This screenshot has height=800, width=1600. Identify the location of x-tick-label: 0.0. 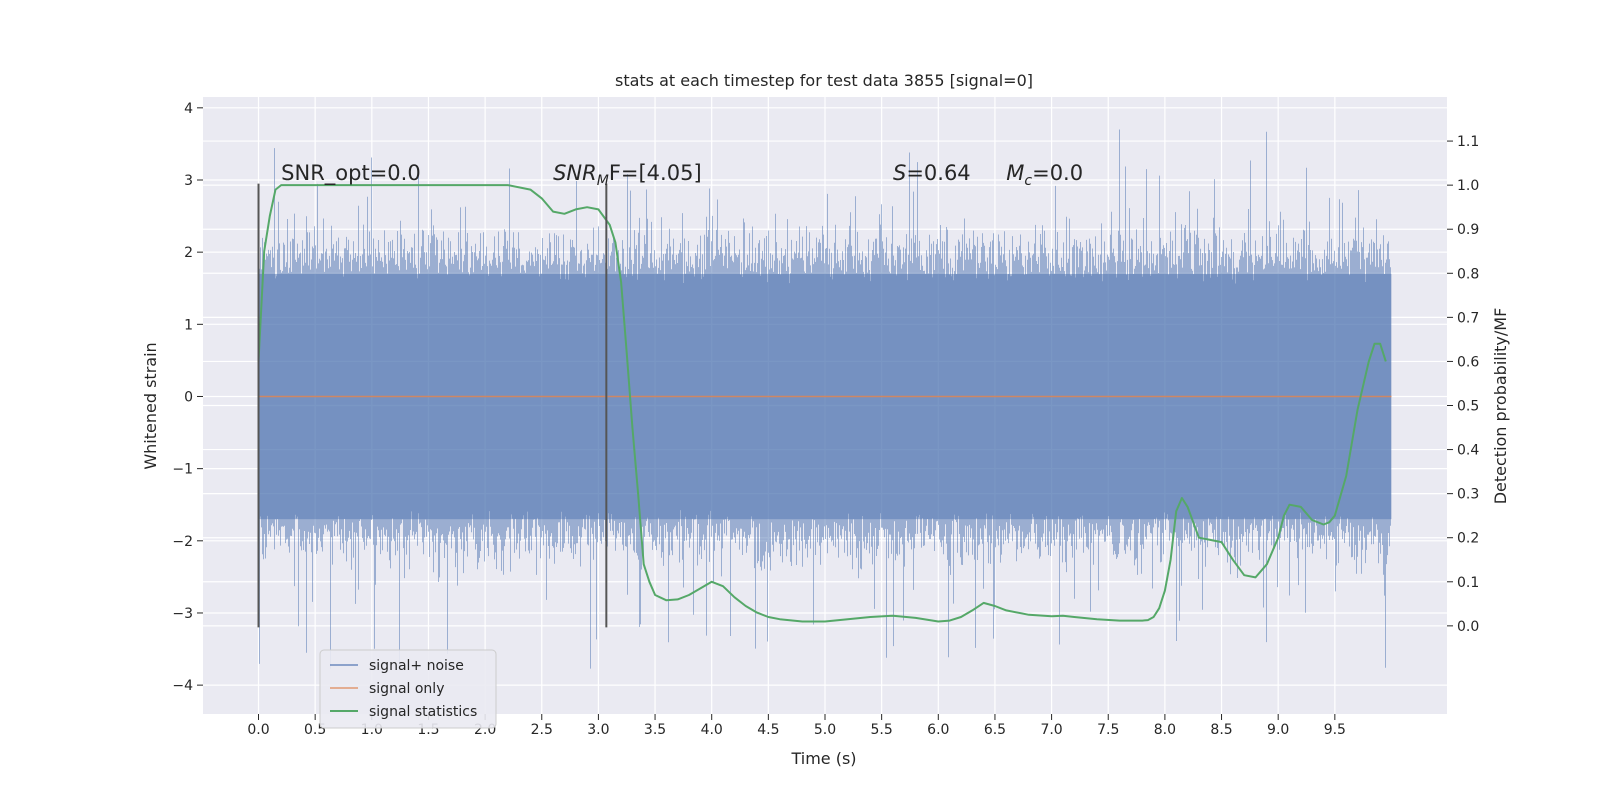
(258, 730).